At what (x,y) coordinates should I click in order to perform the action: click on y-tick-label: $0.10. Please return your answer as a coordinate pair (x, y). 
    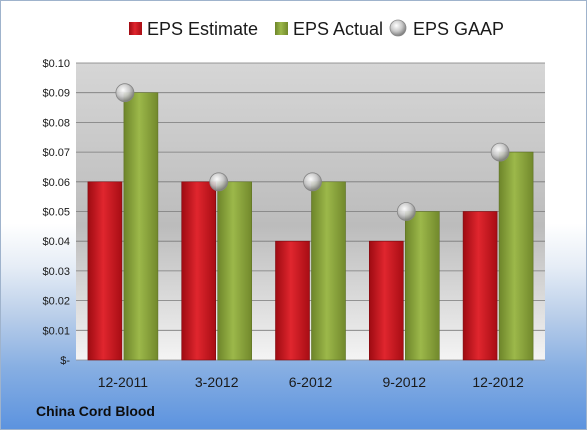
    Looking at the image, I should click on (56, 64).